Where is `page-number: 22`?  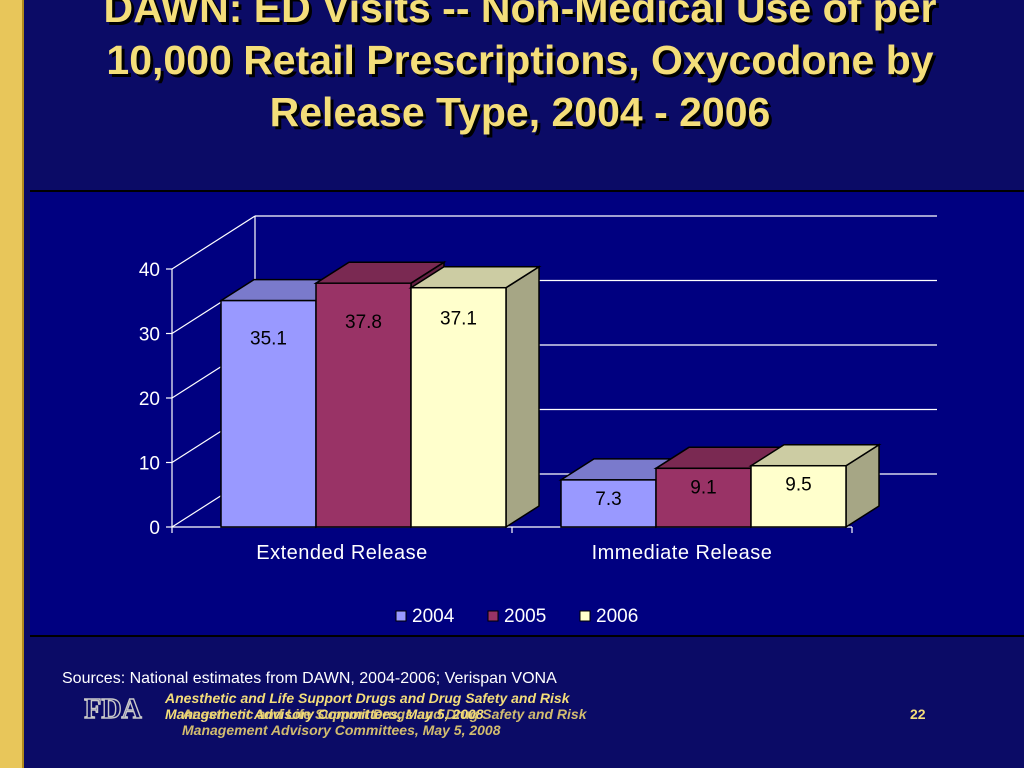
page-number: 22 is located at coordinates (918, 714).